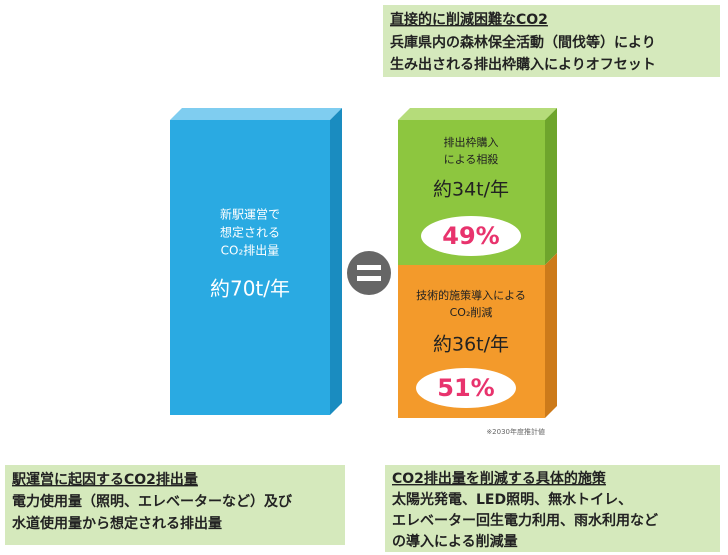  I want to click on blue-top, so click(256, 114).